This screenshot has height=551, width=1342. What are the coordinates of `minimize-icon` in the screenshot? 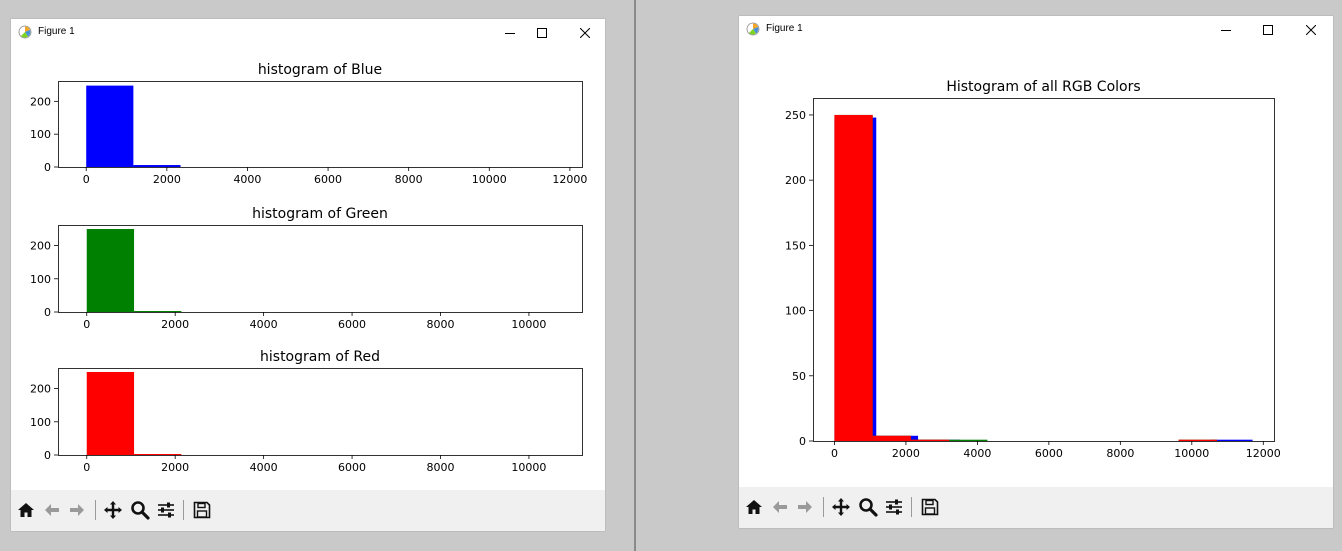 It's located at (510, 33).